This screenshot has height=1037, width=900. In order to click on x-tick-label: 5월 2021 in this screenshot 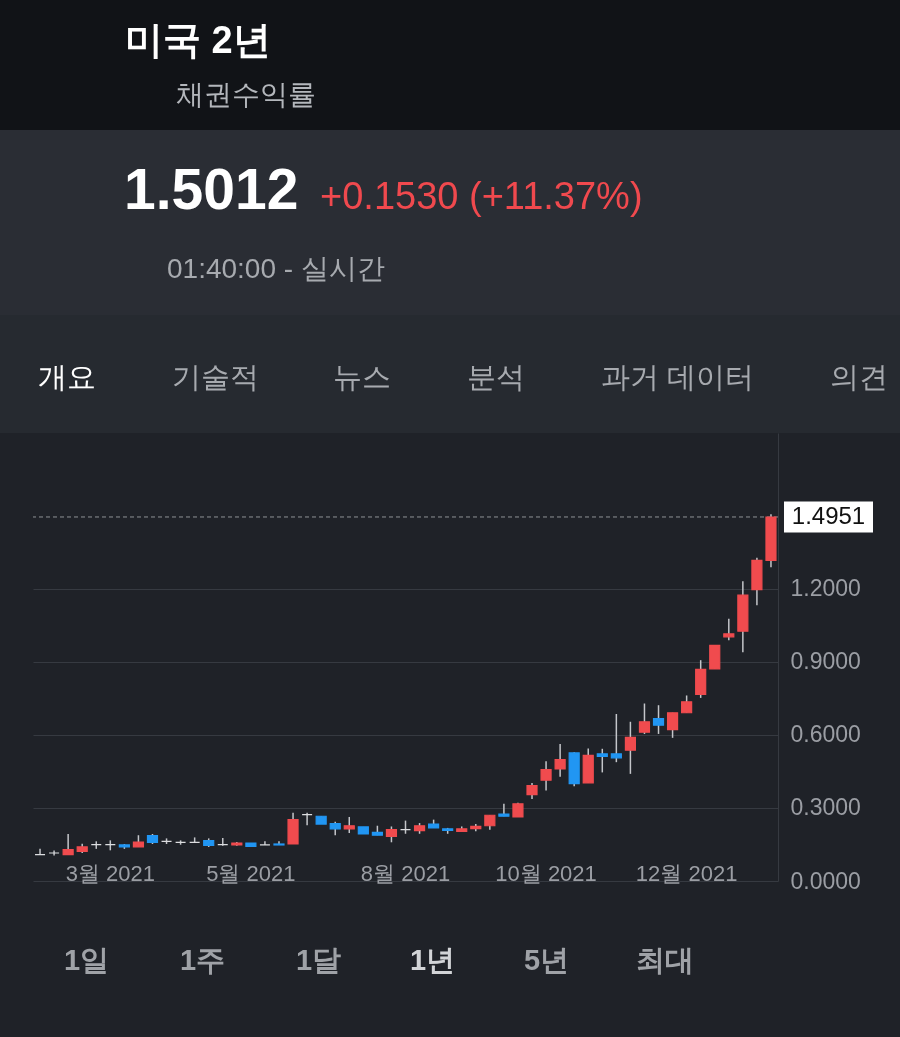, I will do `click(251, 873)`.